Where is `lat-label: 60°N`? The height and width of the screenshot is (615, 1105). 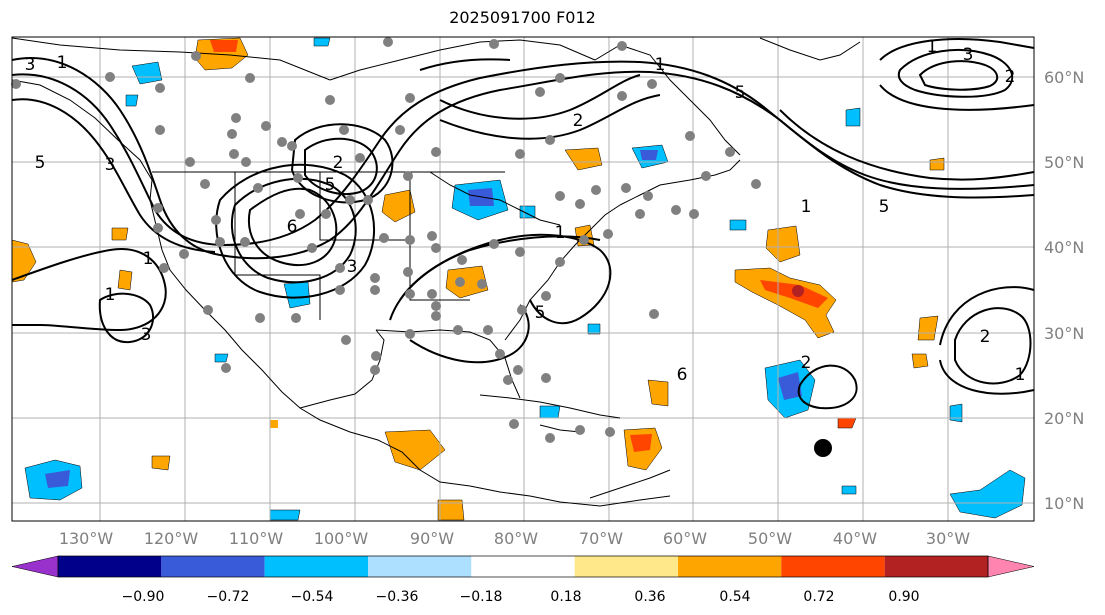 lat-label: 60°N is located at coordinates (1064, 77).